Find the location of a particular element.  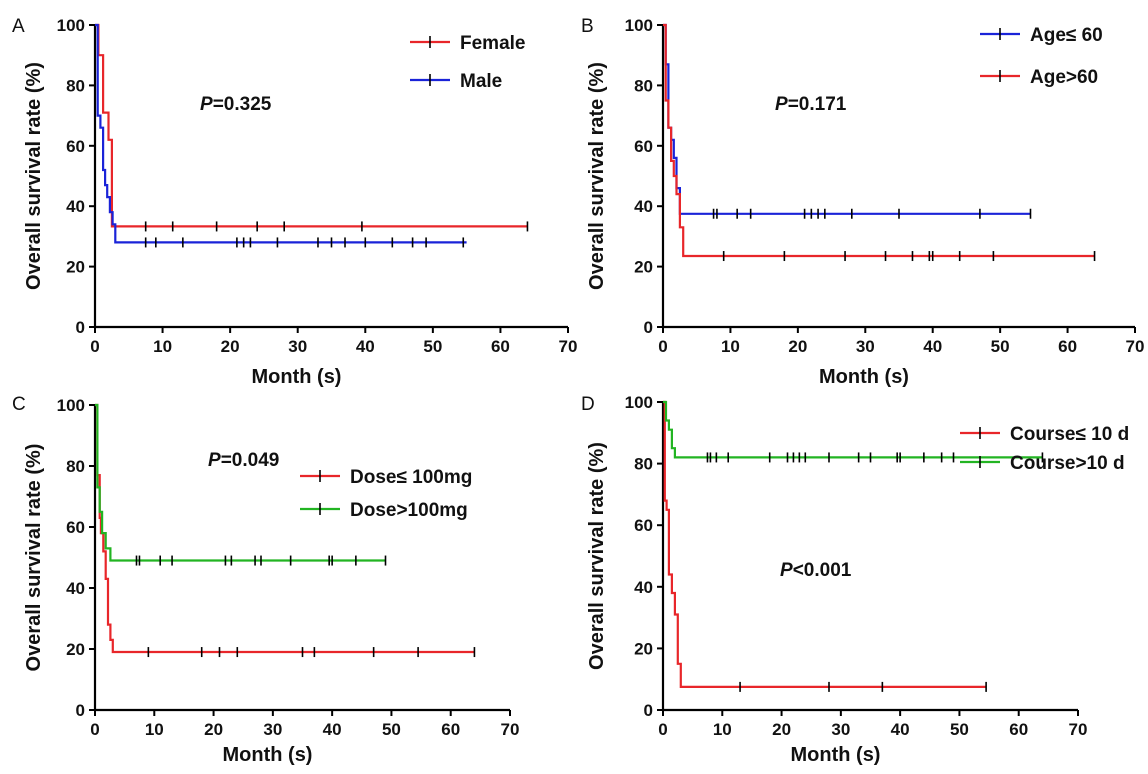

p-value-label: P<0.001 is located at coordinates (816, 570).